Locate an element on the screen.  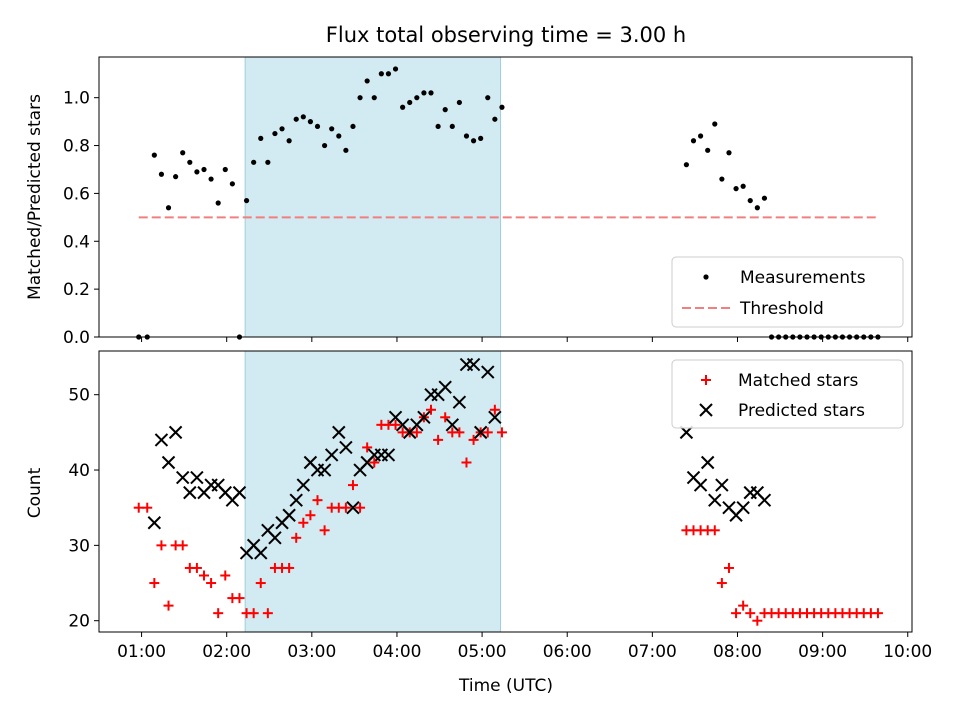
x-tick-label: 02:00 is located at coordinates (226, 652).